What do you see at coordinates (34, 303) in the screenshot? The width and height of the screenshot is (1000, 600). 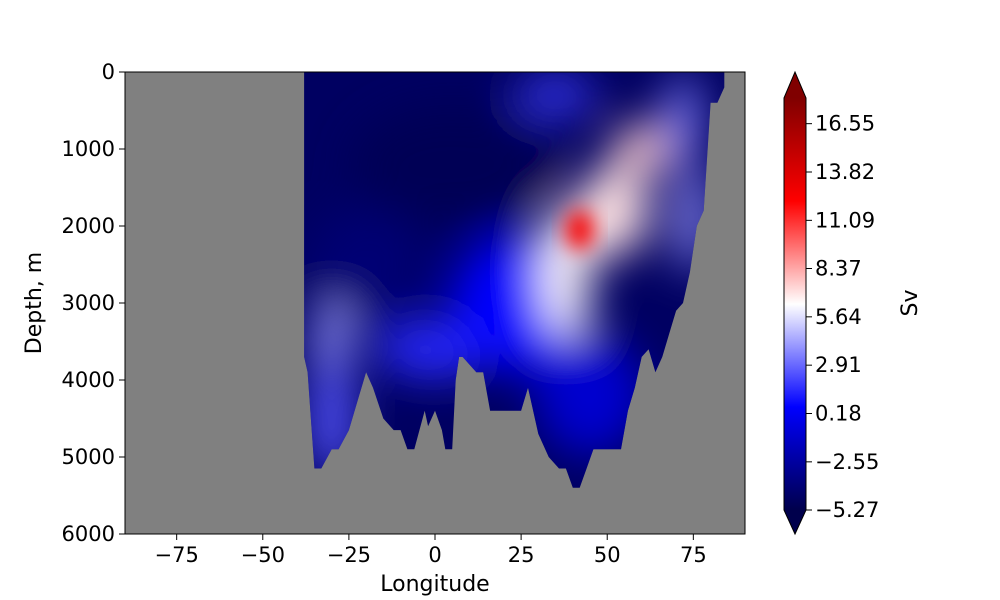 I see `y-axis-title: Depth, m` at bounding box center [34, 303].